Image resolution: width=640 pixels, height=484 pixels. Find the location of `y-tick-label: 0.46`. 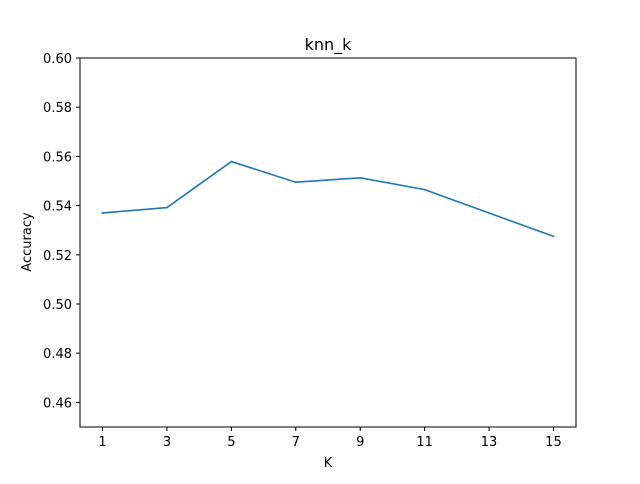

y-tick-label: 0.46 is located at coordinates (57, 403).